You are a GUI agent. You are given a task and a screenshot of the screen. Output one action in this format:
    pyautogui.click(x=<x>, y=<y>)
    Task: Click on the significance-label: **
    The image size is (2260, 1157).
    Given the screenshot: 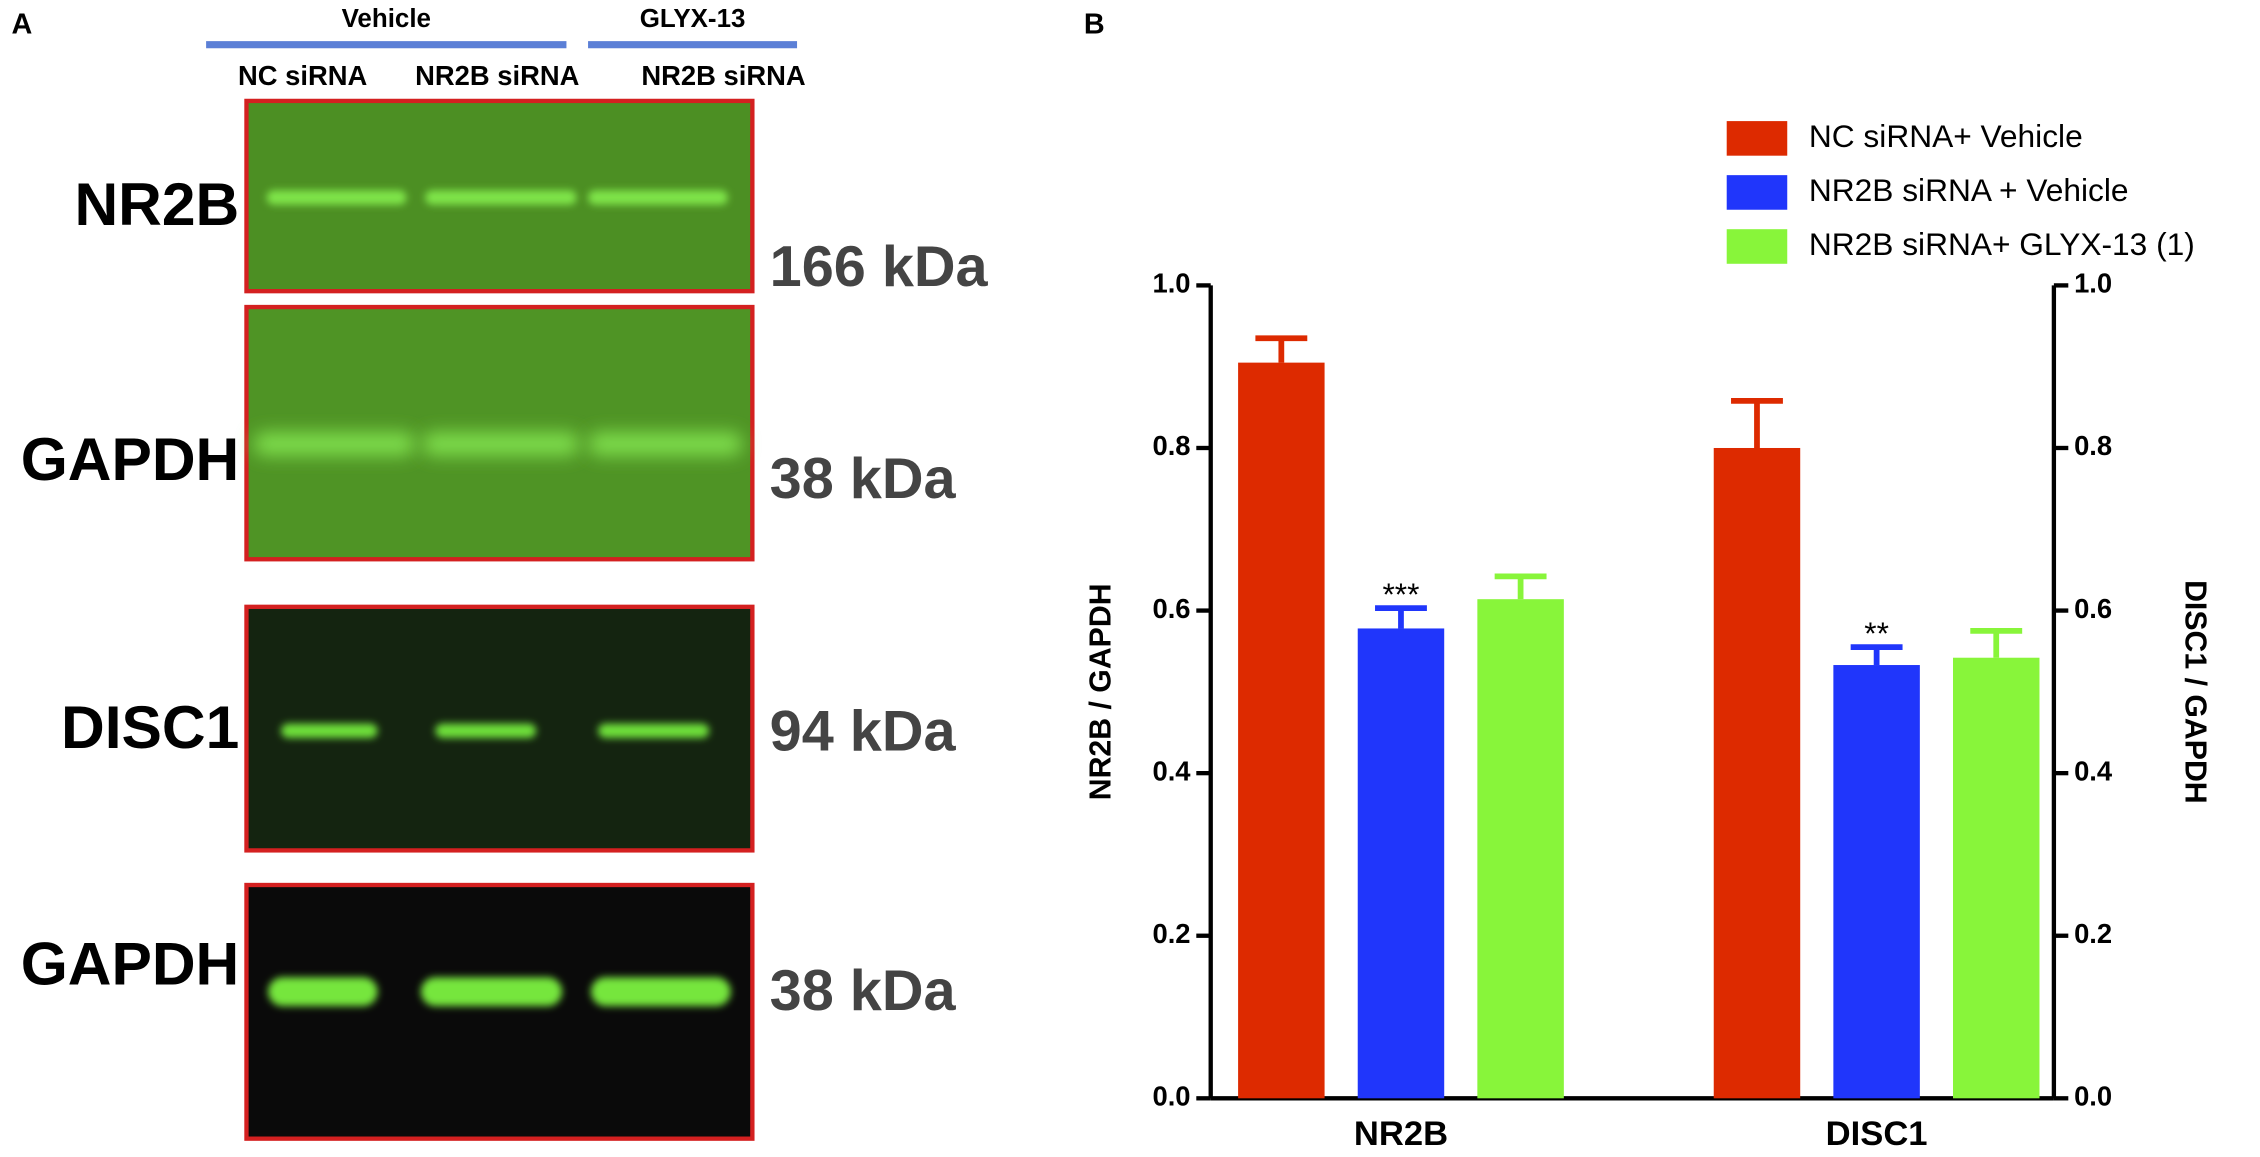 What is the action you would take?
    pyautogui.click(x=1876, y=633)
    